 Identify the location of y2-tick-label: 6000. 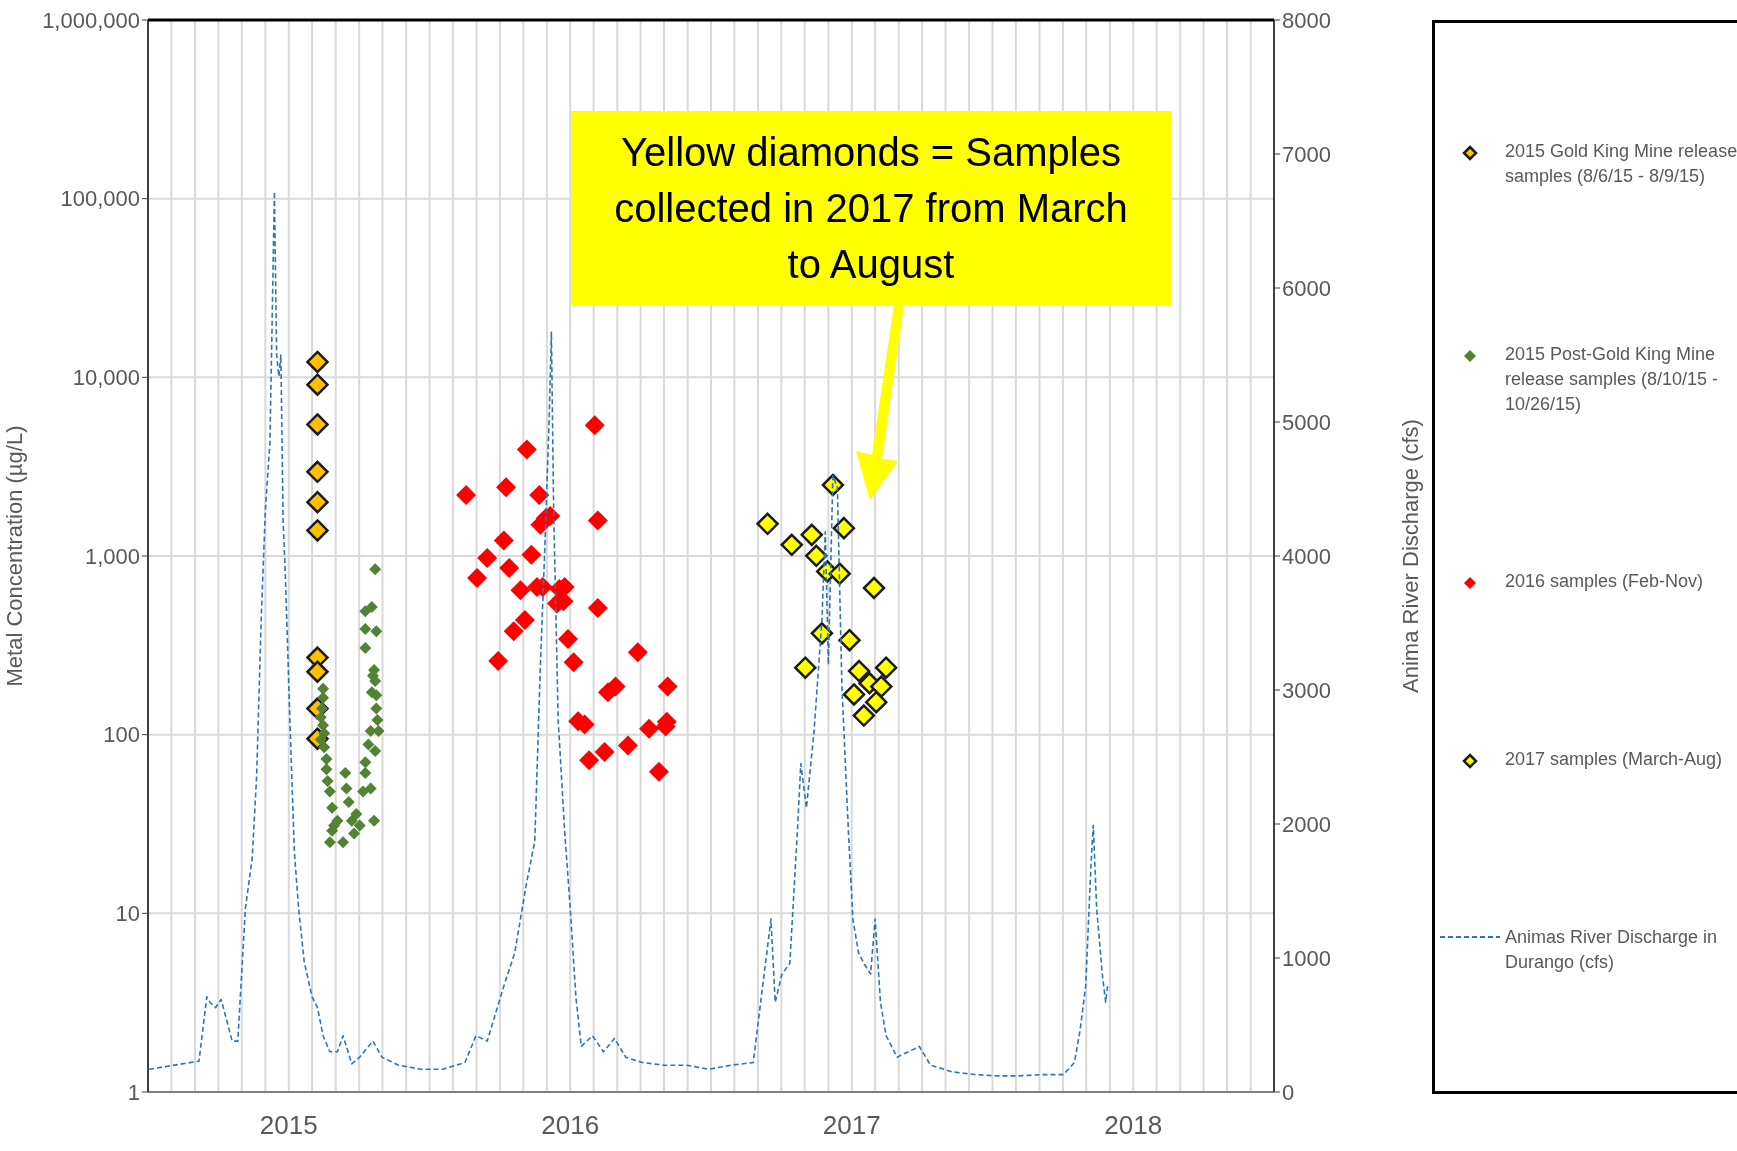
(1306, 288).